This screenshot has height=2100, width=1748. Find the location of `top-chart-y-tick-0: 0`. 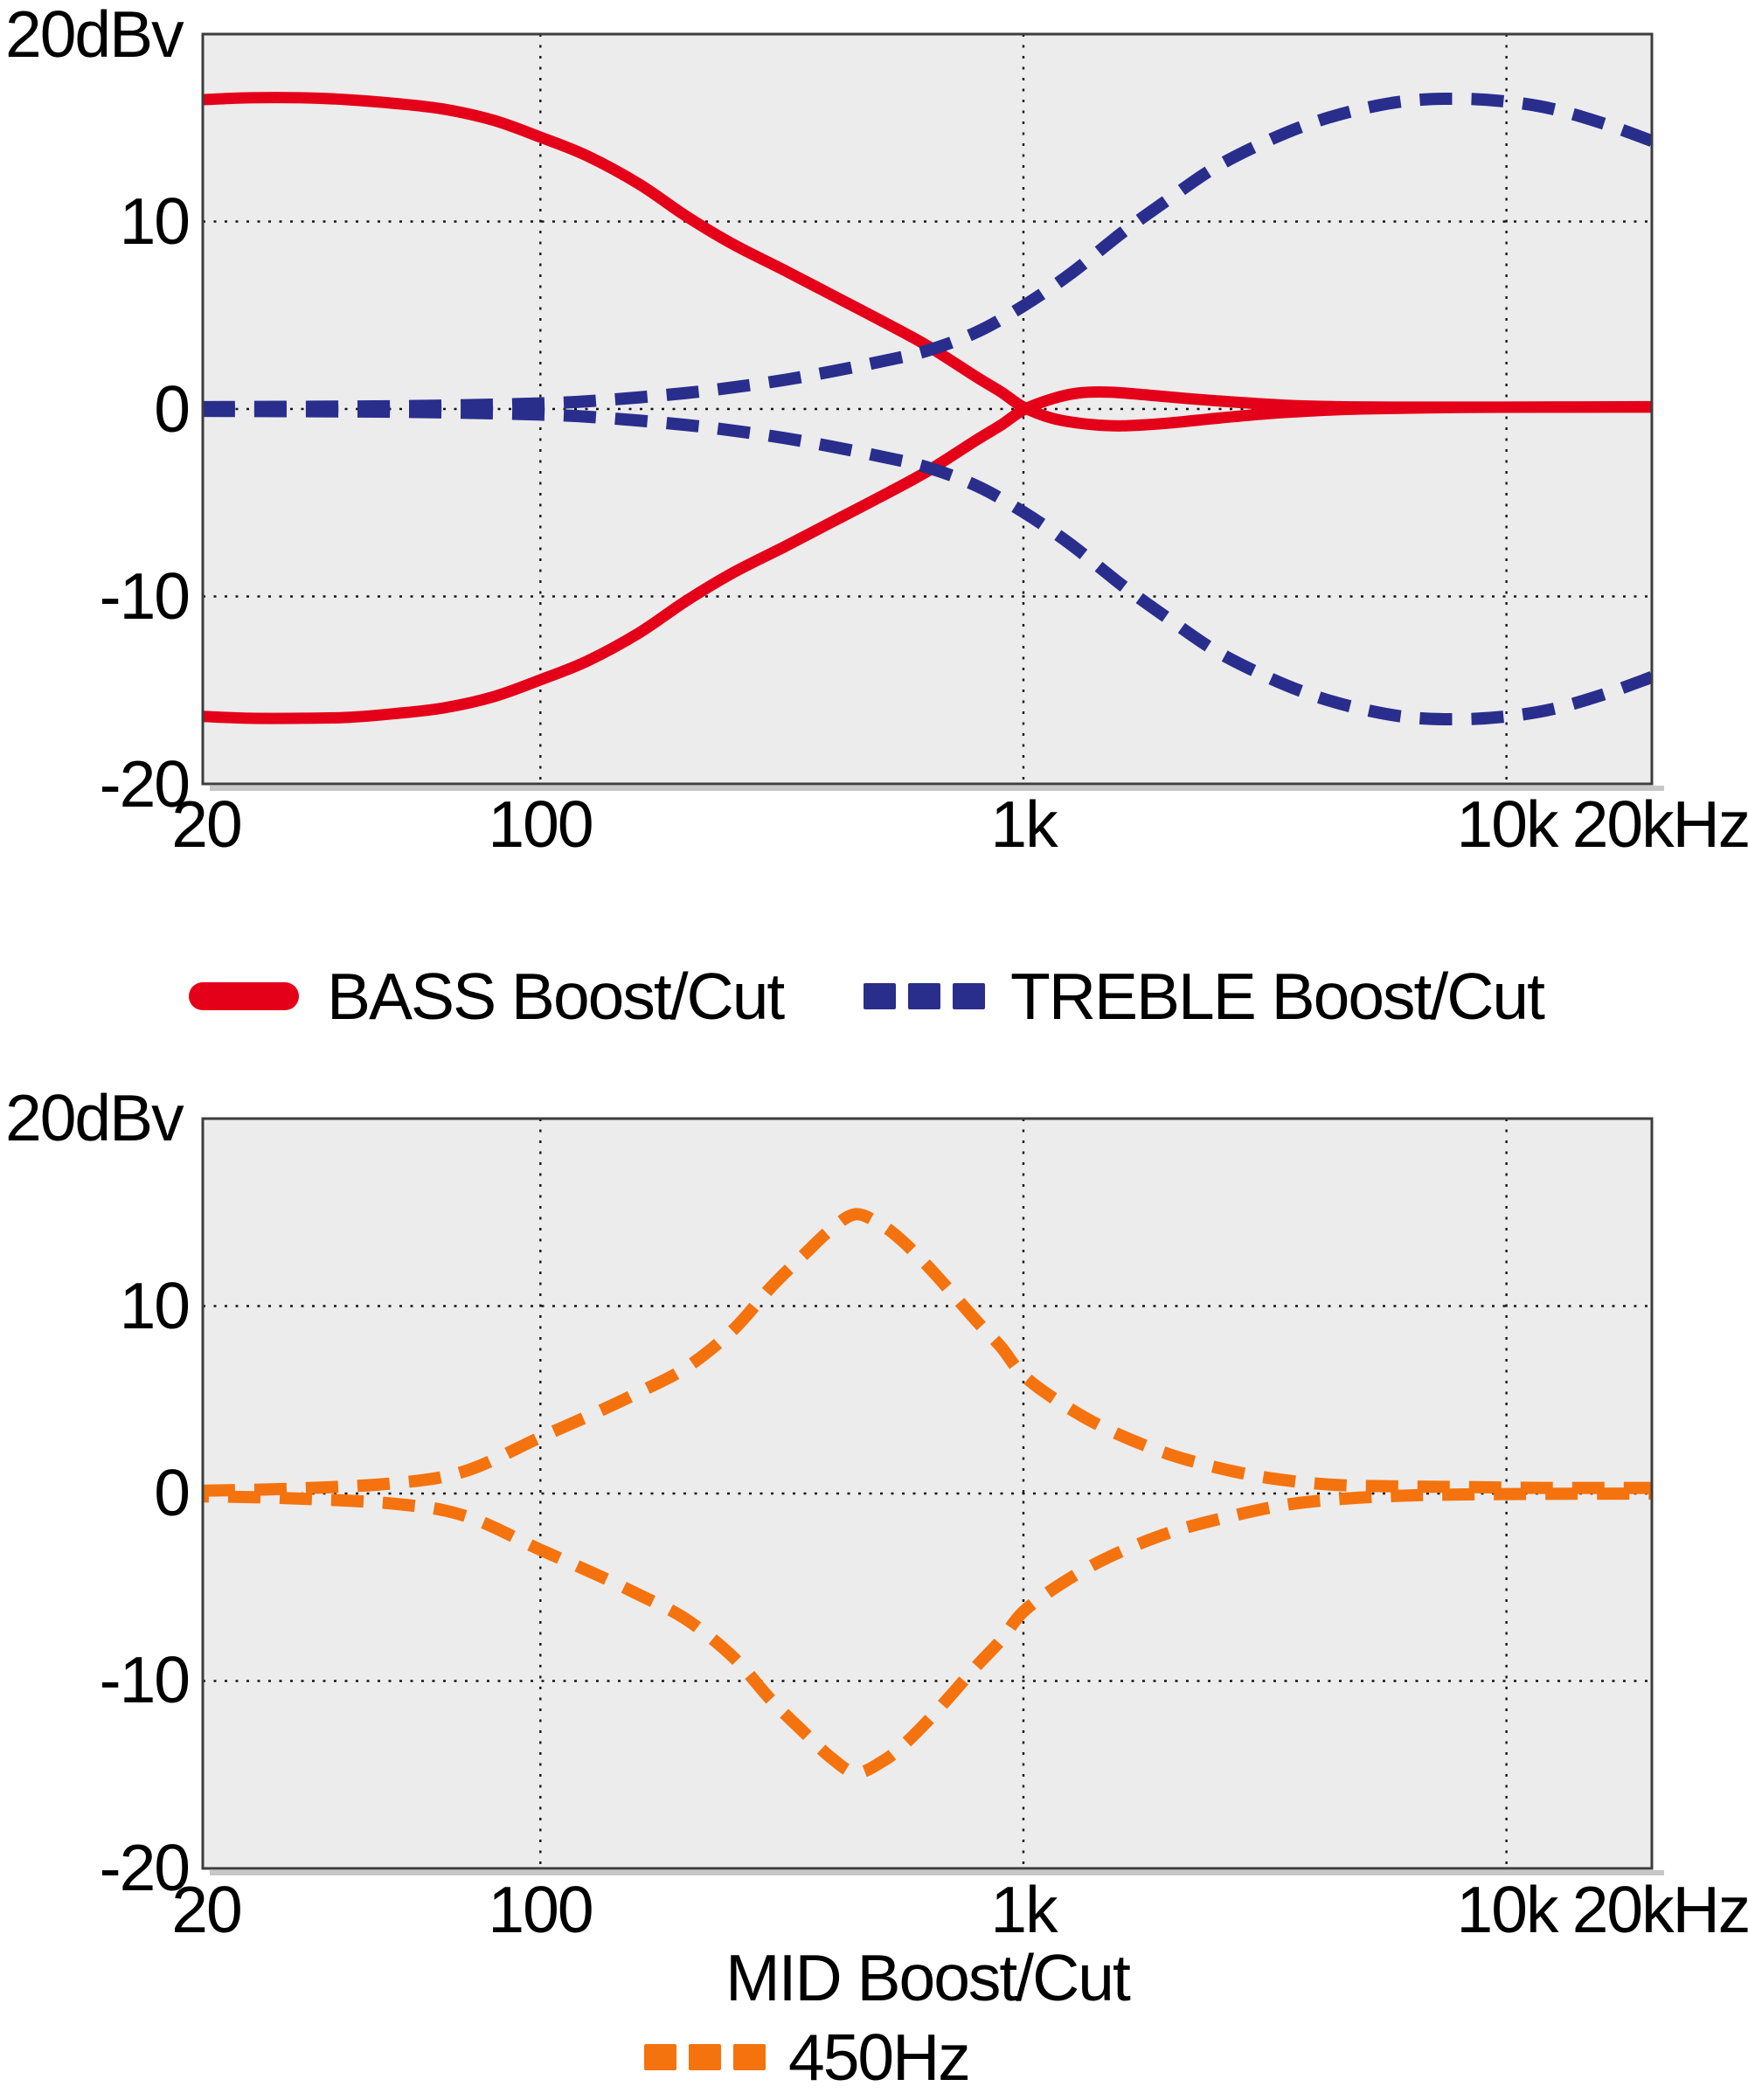

top-chart-y-tick-0: 0 is located at coordinates (172, 409).